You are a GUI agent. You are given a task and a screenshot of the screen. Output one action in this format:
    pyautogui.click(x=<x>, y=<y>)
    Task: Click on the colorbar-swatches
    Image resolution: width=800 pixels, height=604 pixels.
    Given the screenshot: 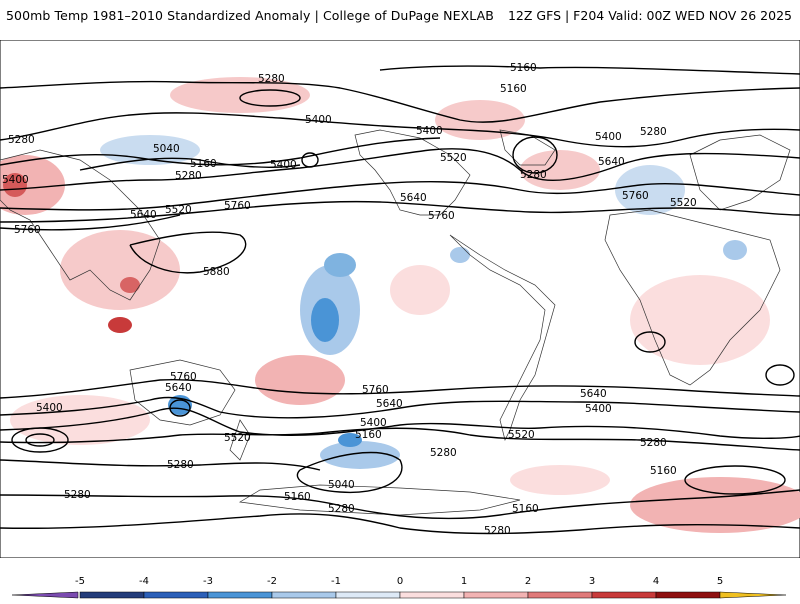 What is the action you would take?
    pyautogui.click(x=399, y=595)
    